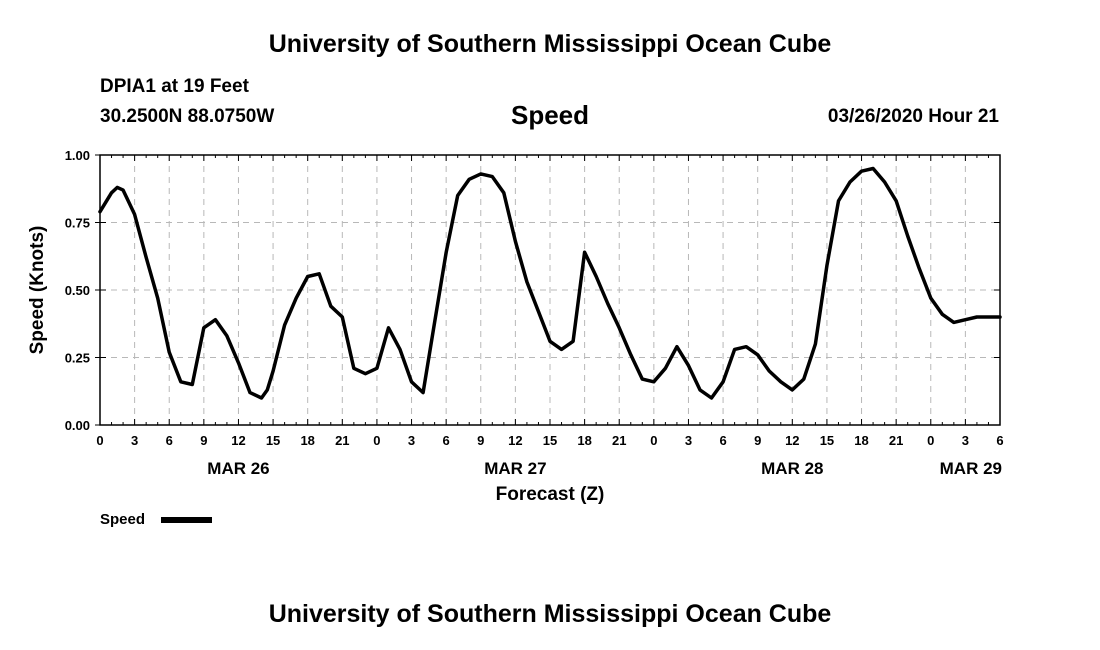 This screenshot has width=1100, height=650. I want to click on y-tick-label: 0.00, so click(77, 425).